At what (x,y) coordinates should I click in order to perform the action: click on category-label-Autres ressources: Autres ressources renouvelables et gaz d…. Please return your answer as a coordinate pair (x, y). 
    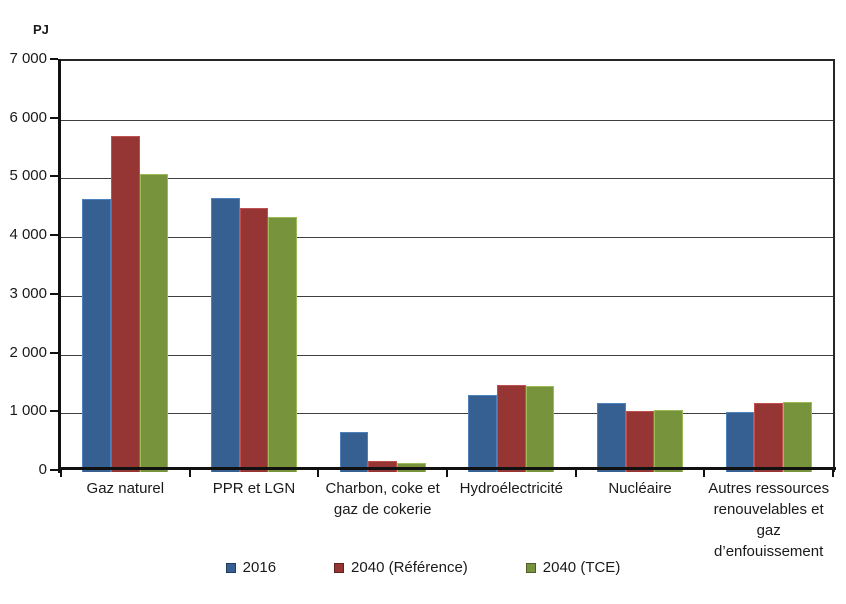
    Looking at the image, I should click on (769, 520).